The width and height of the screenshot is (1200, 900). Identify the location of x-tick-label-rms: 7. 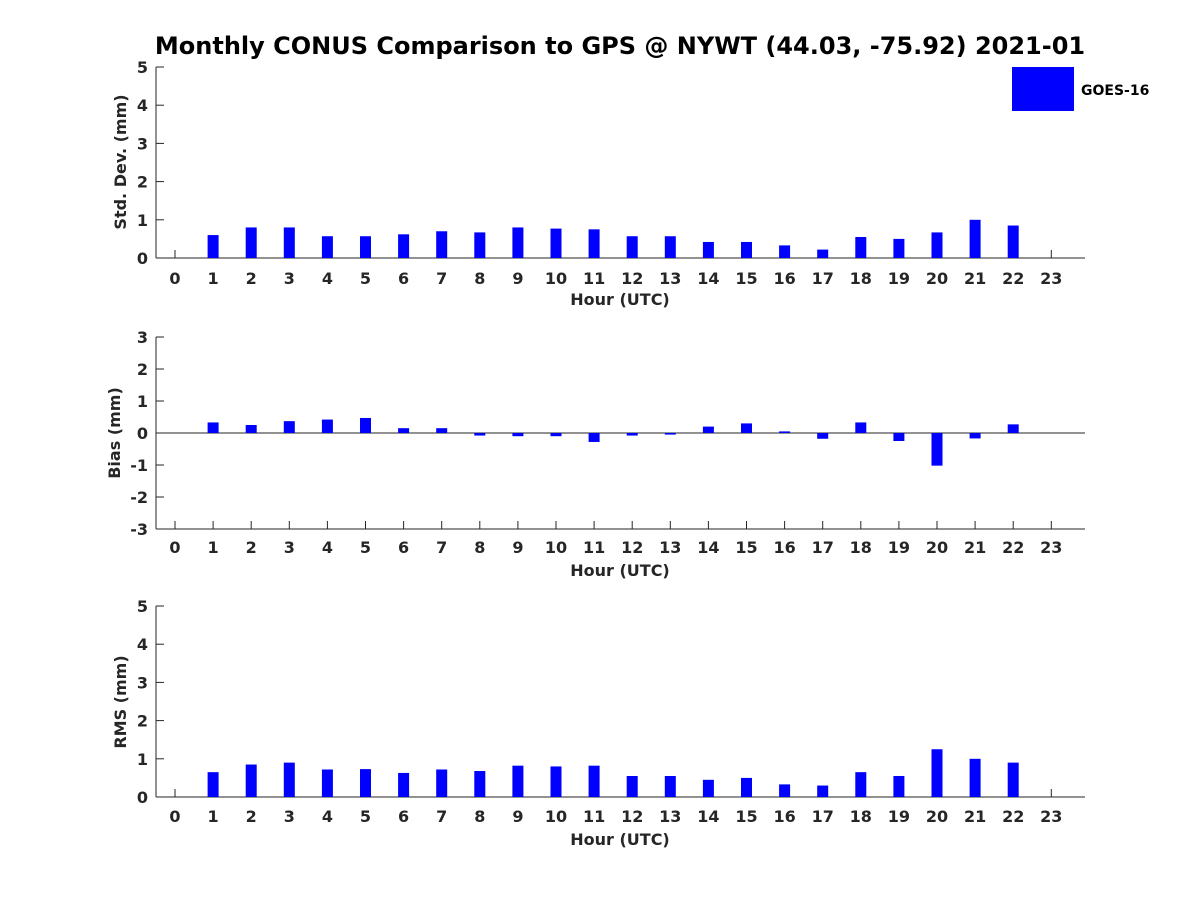
(441, 816).